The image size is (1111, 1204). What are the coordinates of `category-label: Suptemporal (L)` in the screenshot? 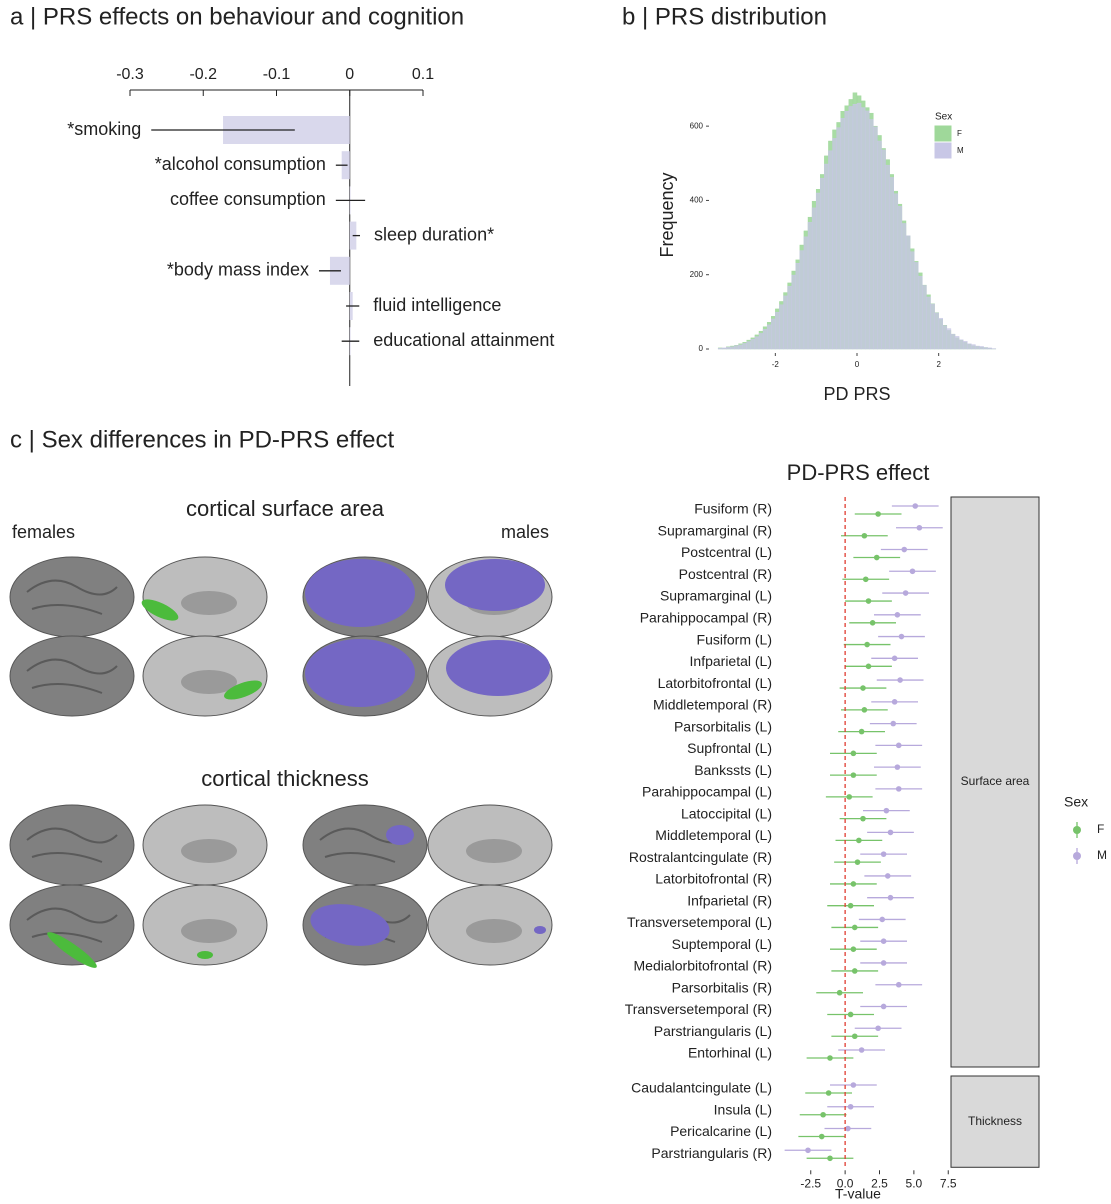 It's located at (722, 944).